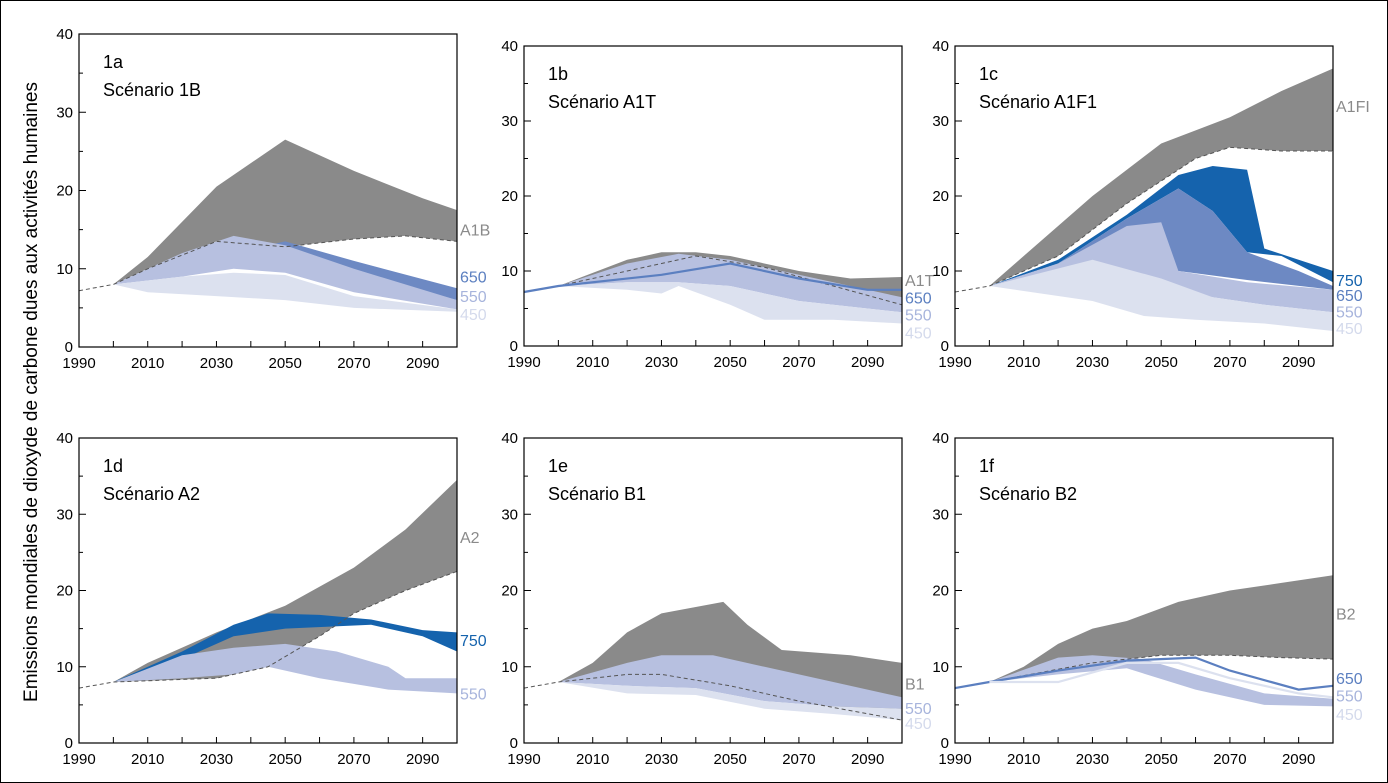 The height and width of the screenshot is (783, 1388). What do you see at coordinates (597, 494) in the screenshot?
I see `panel-title: Scénario B1` at bounding box center [597, 494].